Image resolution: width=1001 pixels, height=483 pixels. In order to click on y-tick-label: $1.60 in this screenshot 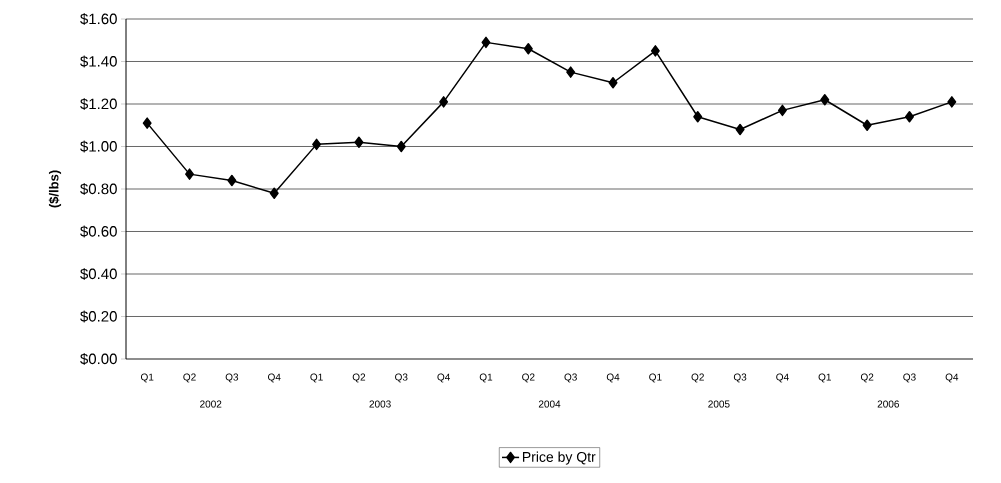, I will do `click(98, 19)`.